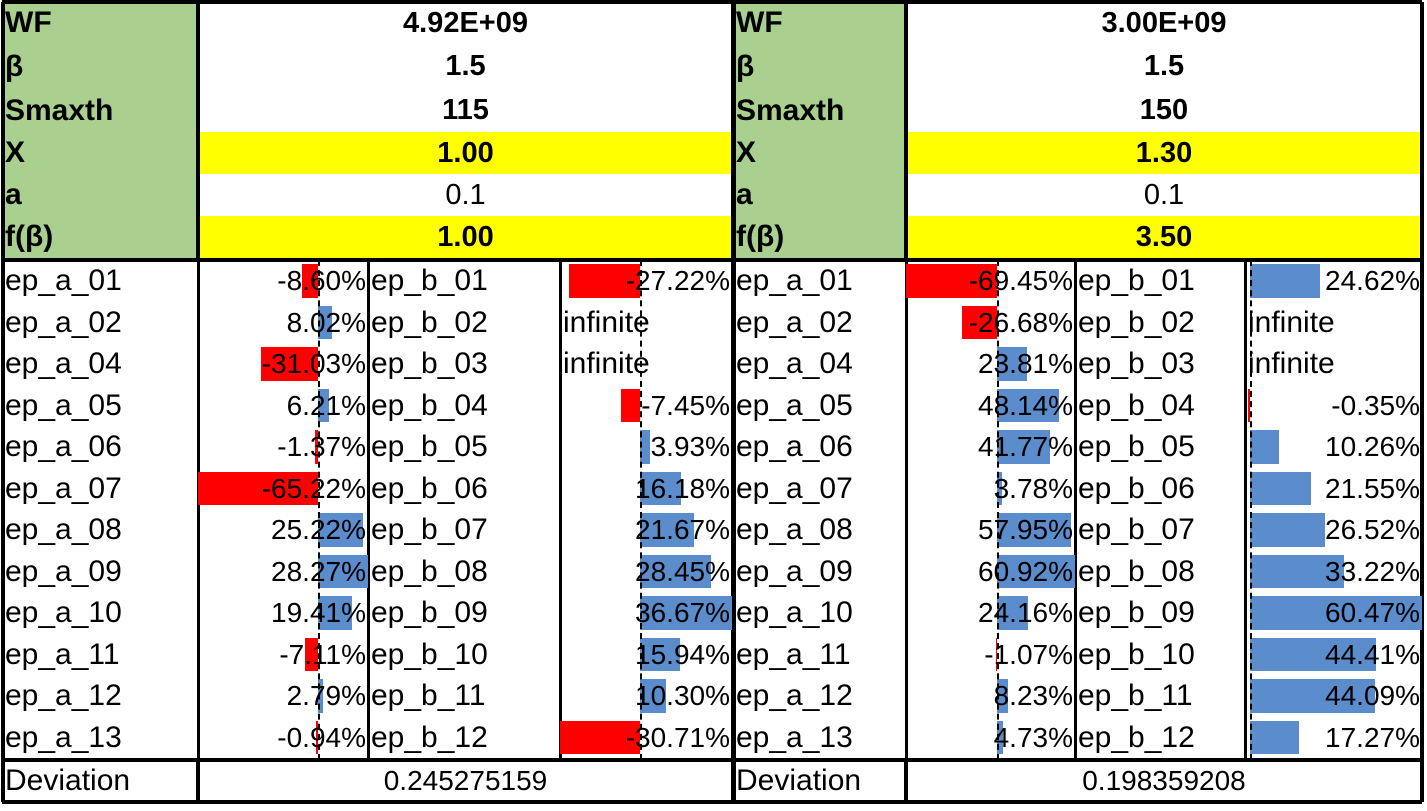 The image size is (1427, 811). What do you see at coordinates (321, 737) in the screenshot?
I see `value-cell-a-text: -0.94%` at bounding box center [321, 737].